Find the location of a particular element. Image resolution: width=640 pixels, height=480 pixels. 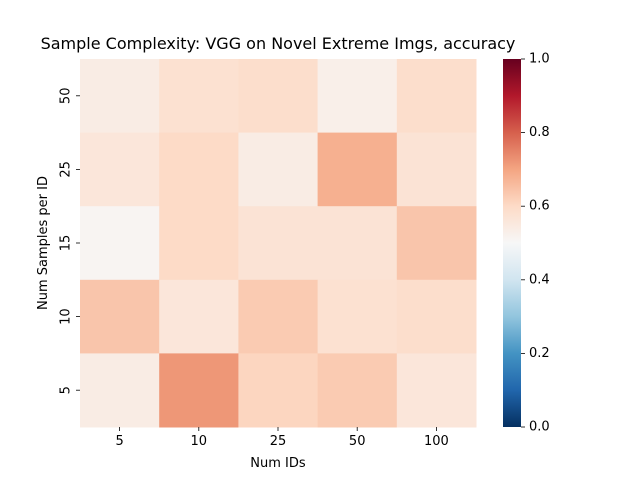

y-axis-ticks: 50 25 15 10 5 is located at coordinates (69, 241).